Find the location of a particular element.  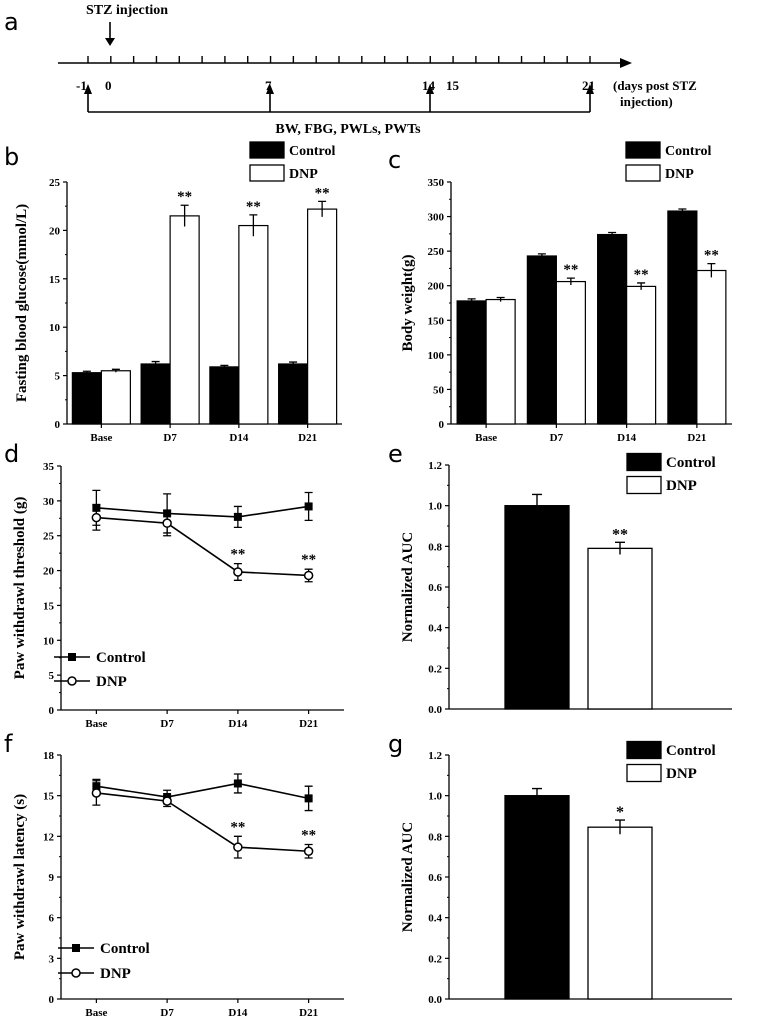

panel-label-a: a is located at coordinates (11, 22).